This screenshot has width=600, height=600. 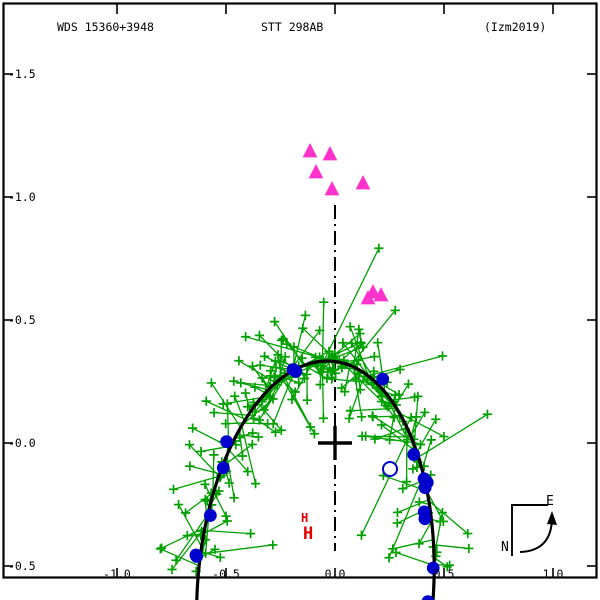 What do you see at coordinates (117, 574) in the screenshot?
I see `x-tick-label-0: -1.0` at bounding box center [117, 574].